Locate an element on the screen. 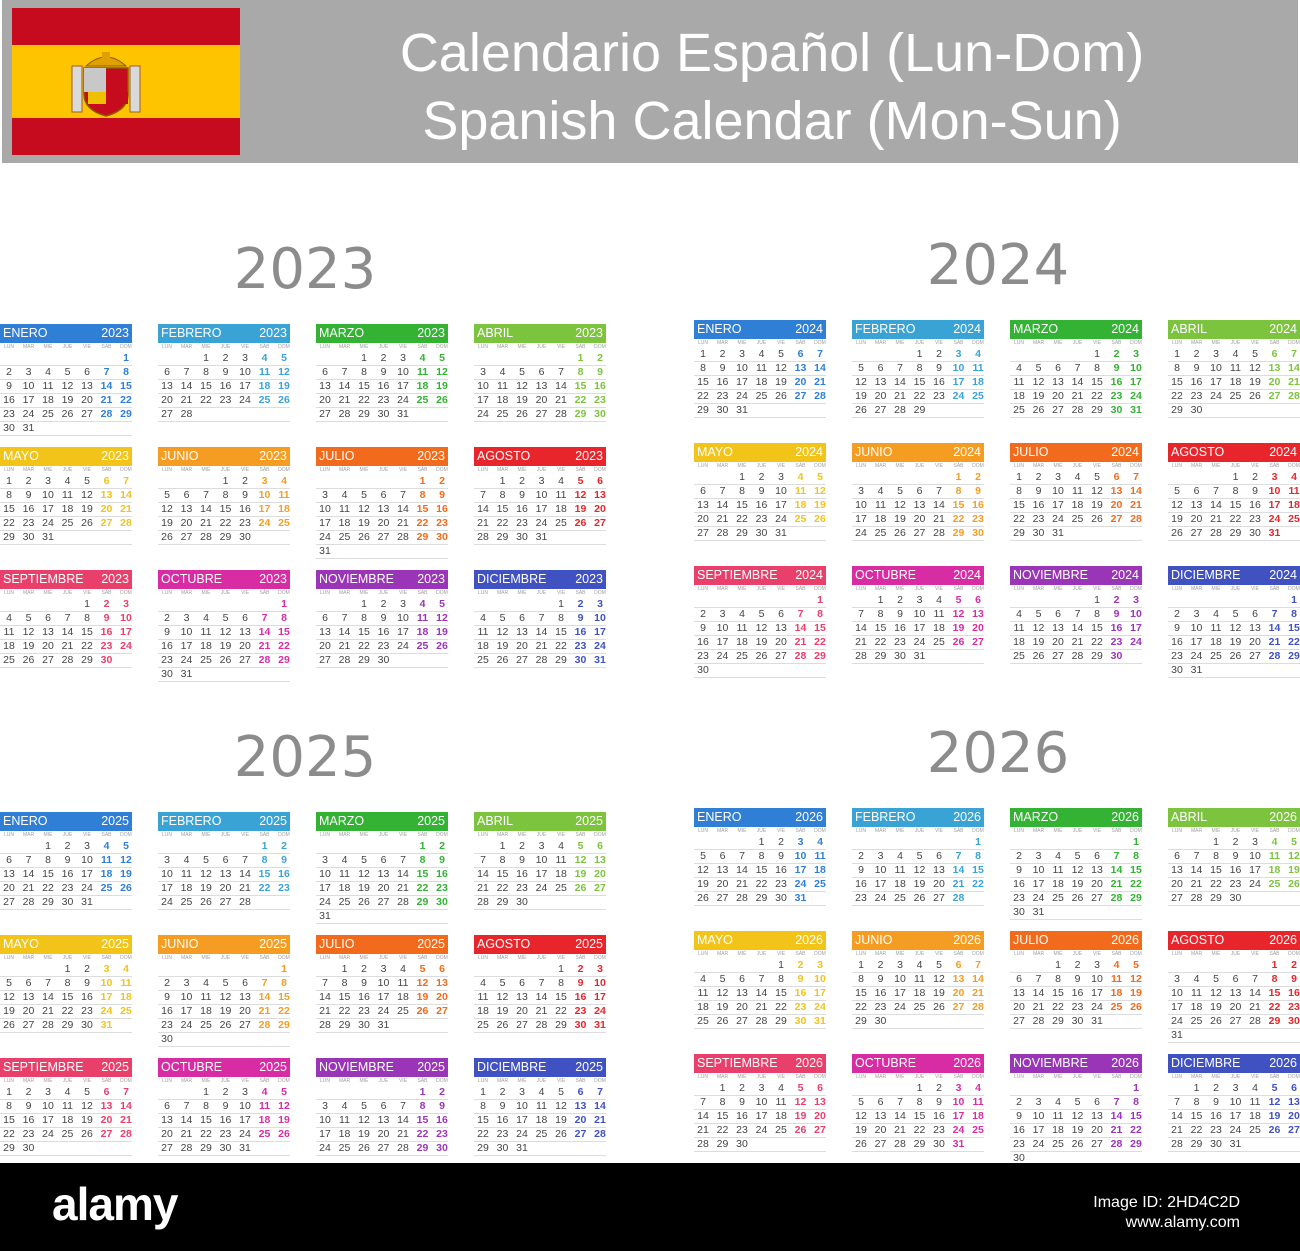 The image size is (1300, 1251). week-row: 20 21 22 23 24 25 26 is located at coordinates (382, 647).